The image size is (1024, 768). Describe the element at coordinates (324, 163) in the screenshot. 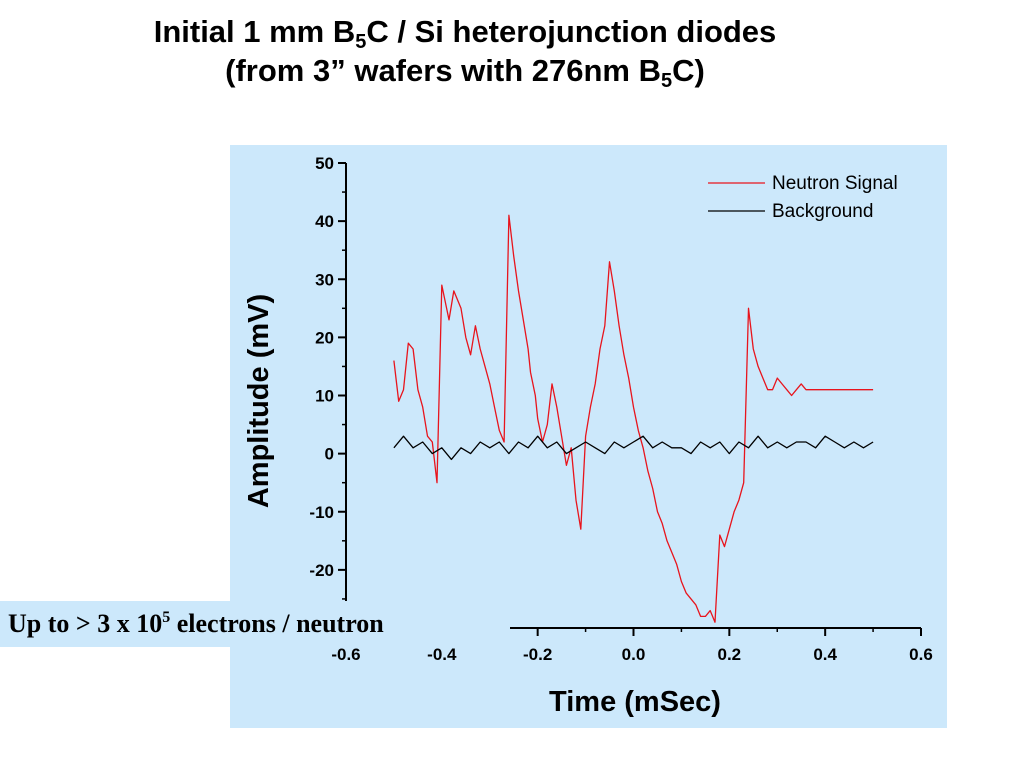

I see `y-tick-label: 50` at that location.